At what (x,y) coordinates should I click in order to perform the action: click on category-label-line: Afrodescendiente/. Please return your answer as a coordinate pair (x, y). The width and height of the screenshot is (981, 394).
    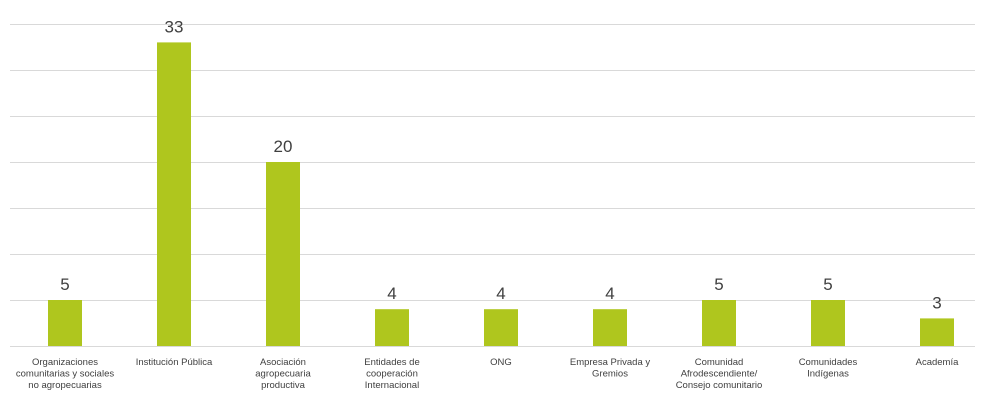
    Looking at the image, I should click on (719, 374).